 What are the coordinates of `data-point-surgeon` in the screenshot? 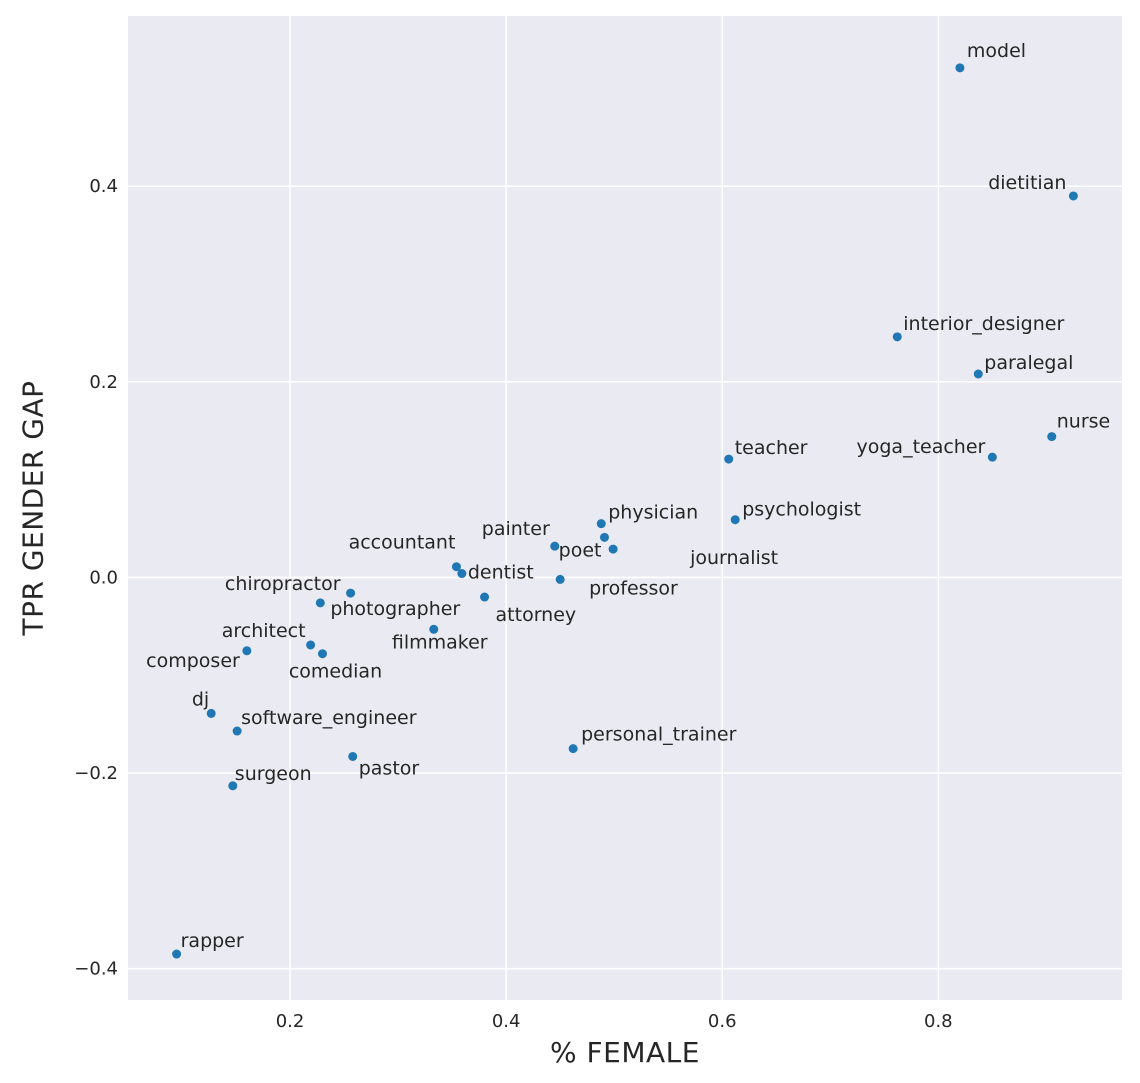 It's located at (233, 786).